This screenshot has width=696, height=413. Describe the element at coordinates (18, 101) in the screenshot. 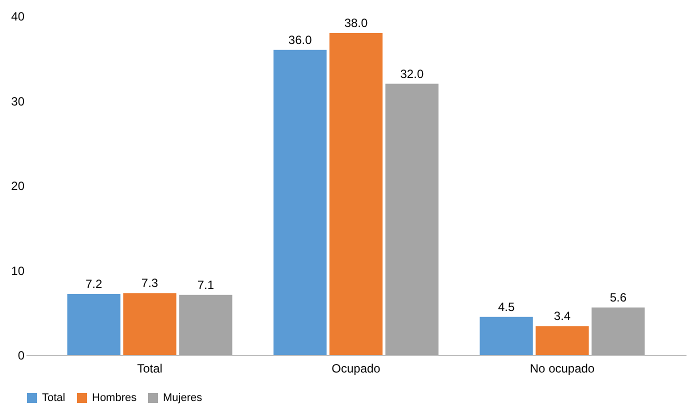

I see `y-tick-label: 30` at that location.